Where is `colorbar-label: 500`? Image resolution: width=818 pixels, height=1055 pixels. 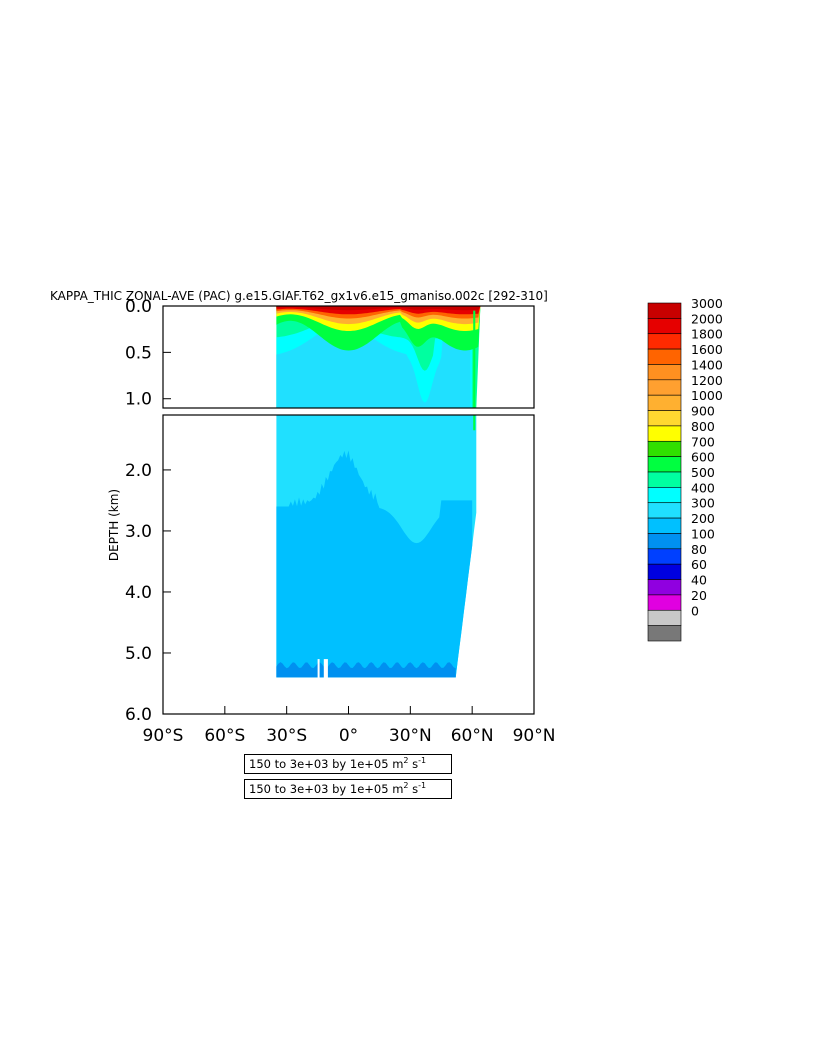
colorbar-label: 500 is located at coordinates (703, 472).